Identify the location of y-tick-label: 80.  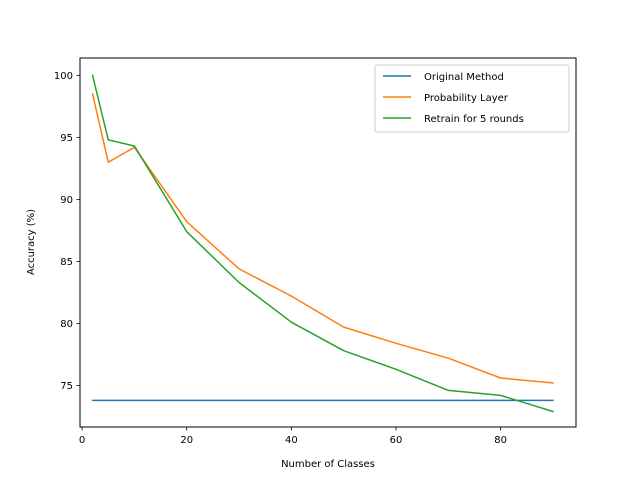
(66, 324).